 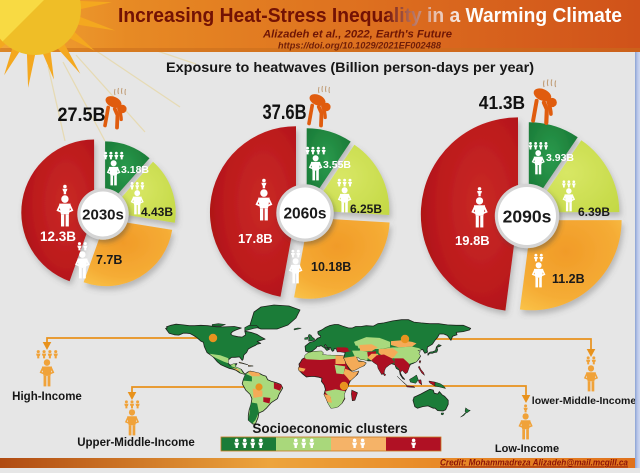 What do you see at coordinates (560, 158) in the screenshot?
I see `svg-text: 3.93B` at bounding box center [560, 158].